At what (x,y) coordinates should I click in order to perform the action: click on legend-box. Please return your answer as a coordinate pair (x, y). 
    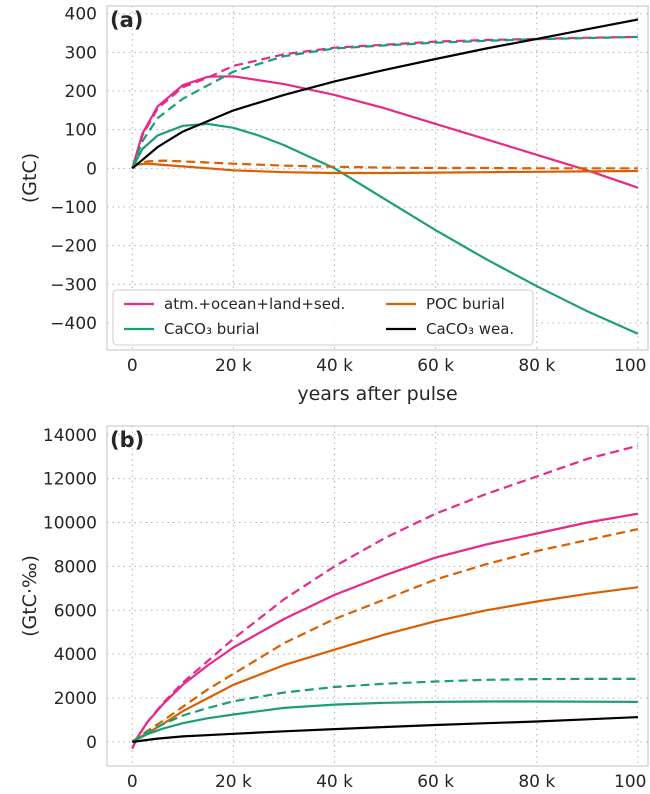
    Looking at the image, I should click on (323, 317).